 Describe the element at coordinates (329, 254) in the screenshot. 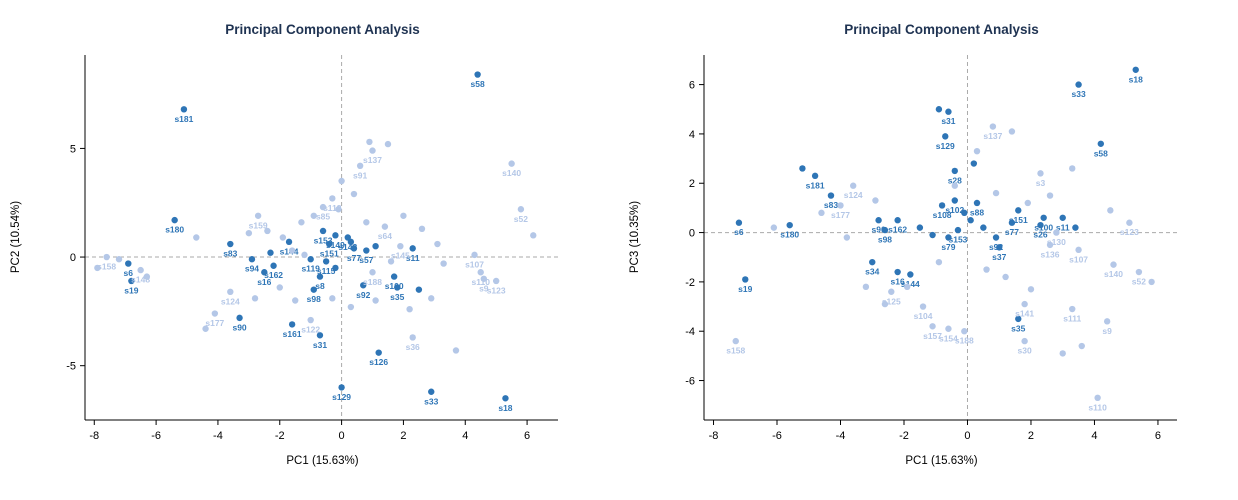

I see `point-label: s151` at that location.